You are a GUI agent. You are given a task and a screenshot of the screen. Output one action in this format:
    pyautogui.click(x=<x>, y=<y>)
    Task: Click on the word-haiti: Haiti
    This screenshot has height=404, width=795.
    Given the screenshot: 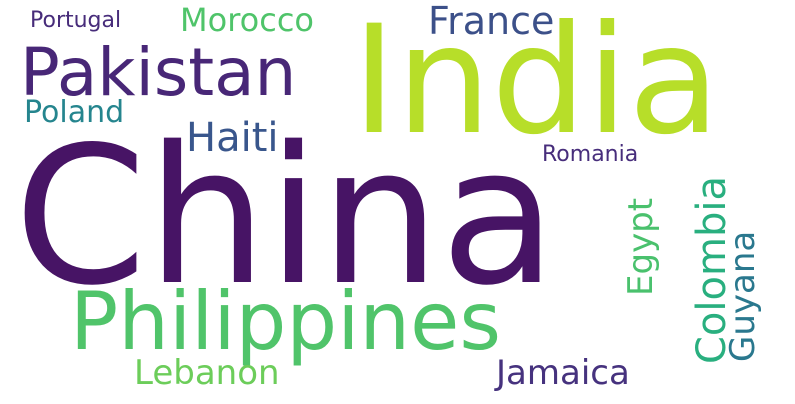 What is the action you would take?
    pyautogui.click(x=232, y=138)
    